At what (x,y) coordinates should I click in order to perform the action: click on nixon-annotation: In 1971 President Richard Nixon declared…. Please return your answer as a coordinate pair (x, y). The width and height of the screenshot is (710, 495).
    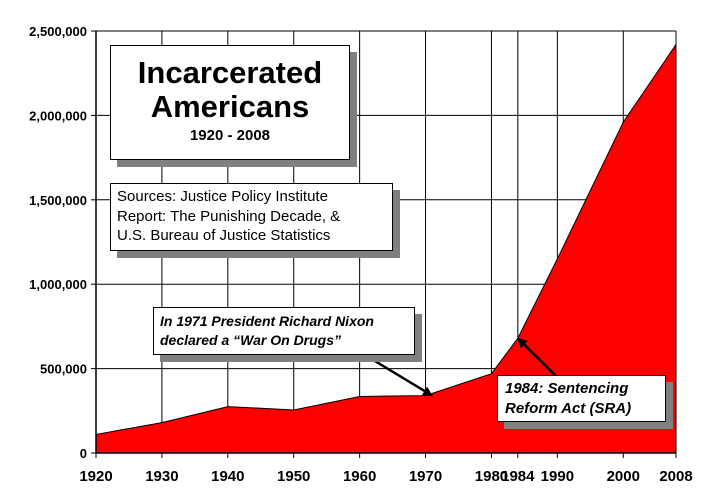
    Looking at the image, I should click on (284, 331).